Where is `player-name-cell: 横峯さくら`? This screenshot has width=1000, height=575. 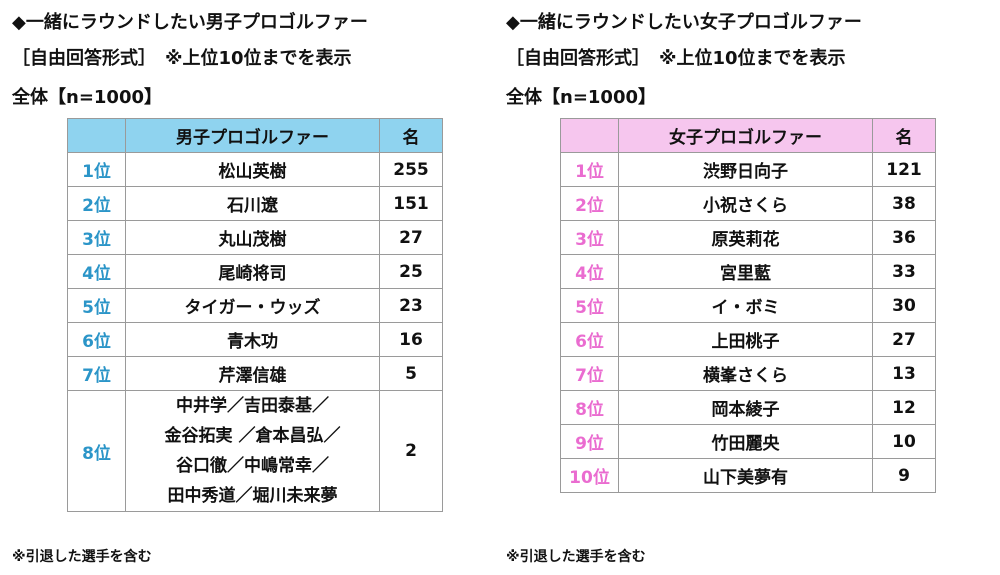 player-name-cell: 横峯さくら is located at coordinates (745, 373).